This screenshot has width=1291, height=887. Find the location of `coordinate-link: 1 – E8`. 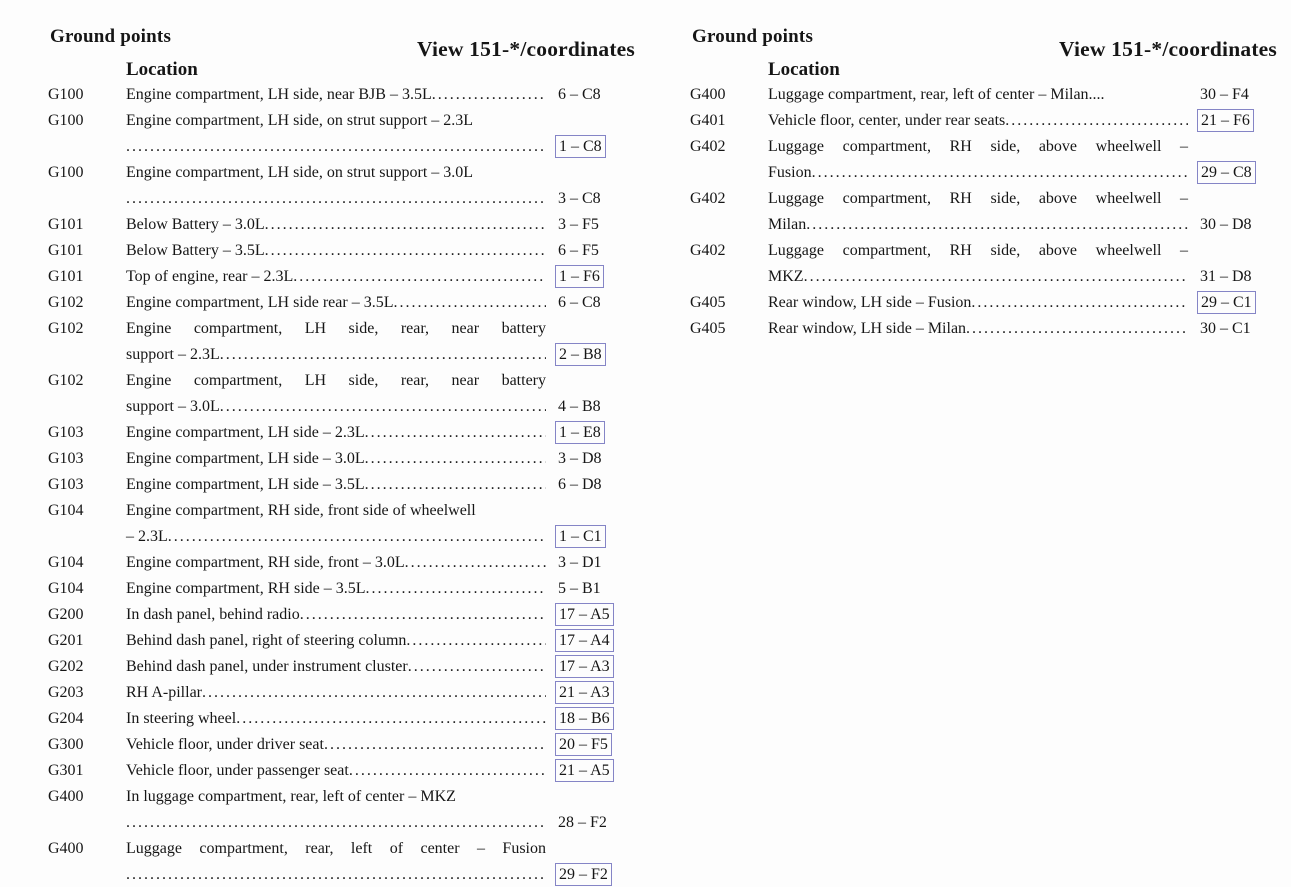

coordinate-link: 1 – E8 is located at coordinates (580, 432).